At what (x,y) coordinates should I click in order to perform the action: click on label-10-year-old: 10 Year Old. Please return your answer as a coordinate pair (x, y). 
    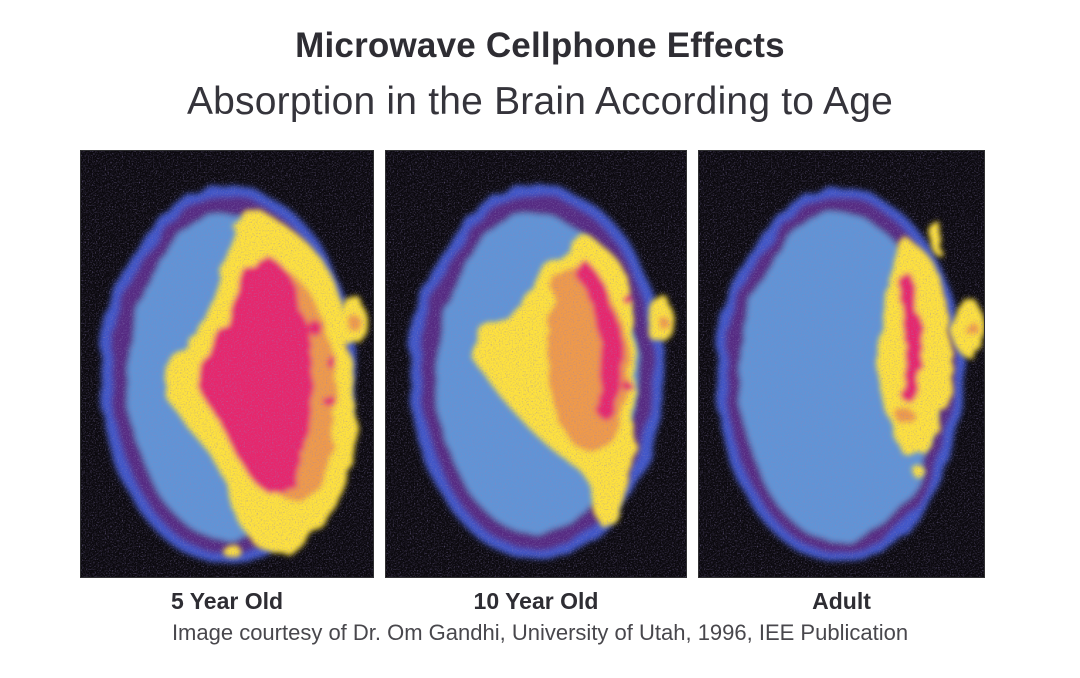
    Looking at the image, I should click on (536, 601).